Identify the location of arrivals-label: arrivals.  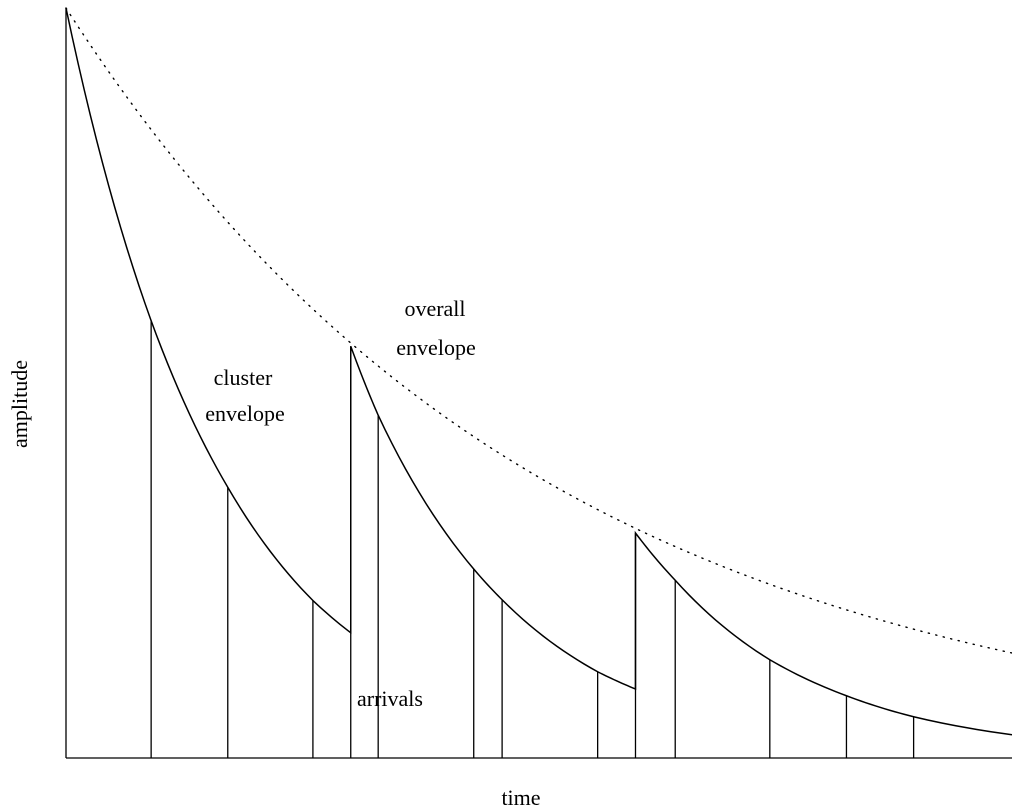
(390, 698).